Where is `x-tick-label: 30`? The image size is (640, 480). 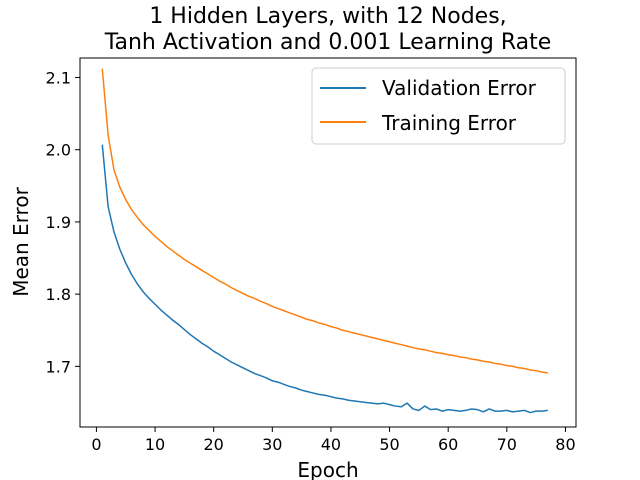
x-tick-label: 30 is located at coordinates (272, 444).